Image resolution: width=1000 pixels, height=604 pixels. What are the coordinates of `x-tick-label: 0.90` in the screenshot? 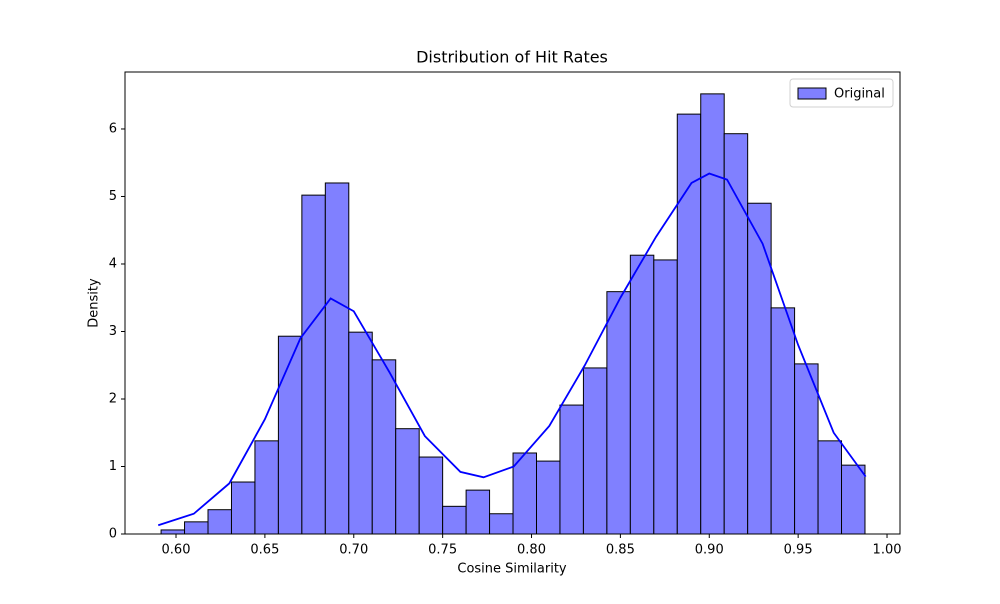 It's located at (709, 550).